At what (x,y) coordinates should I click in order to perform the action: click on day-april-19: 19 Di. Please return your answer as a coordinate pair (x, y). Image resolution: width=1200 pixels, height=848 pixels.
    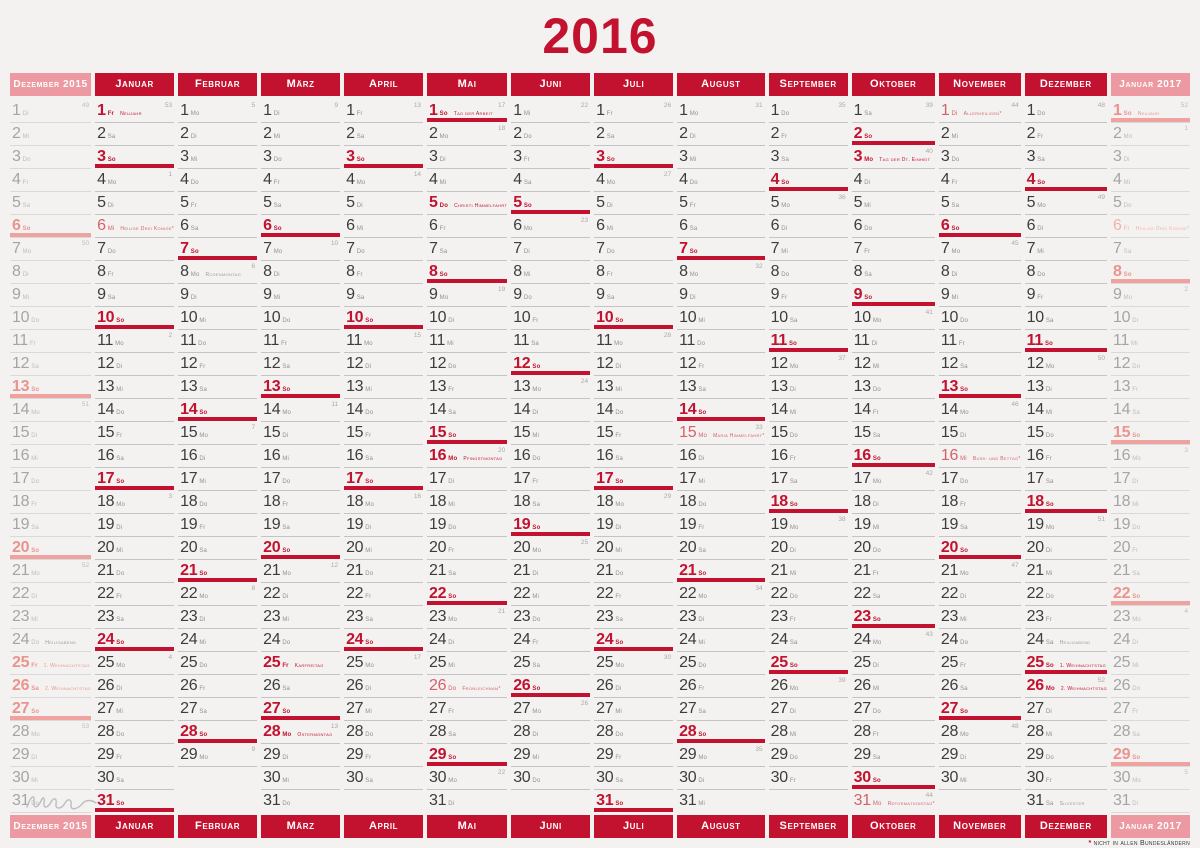
    Looking at the image, I should click on (384, 525).